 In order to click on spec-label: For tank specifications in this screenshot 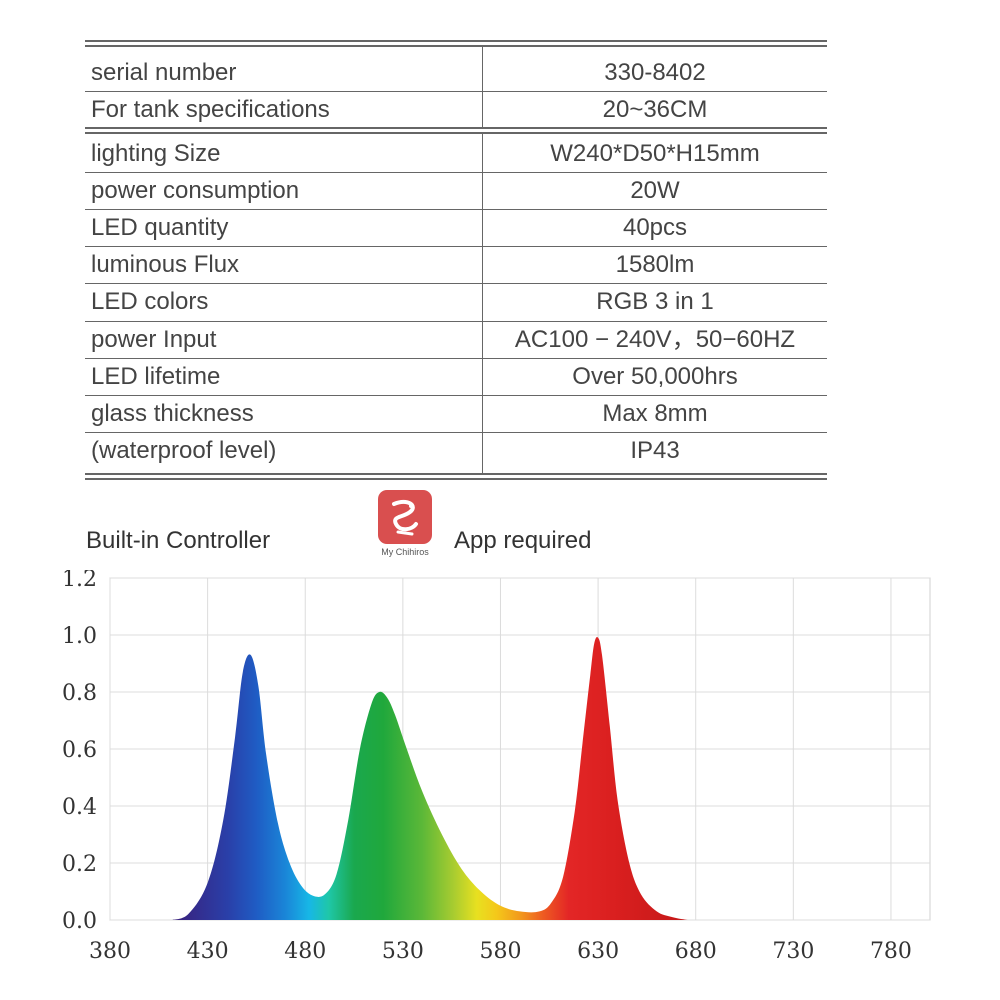, I will do `click(210, 109)`.